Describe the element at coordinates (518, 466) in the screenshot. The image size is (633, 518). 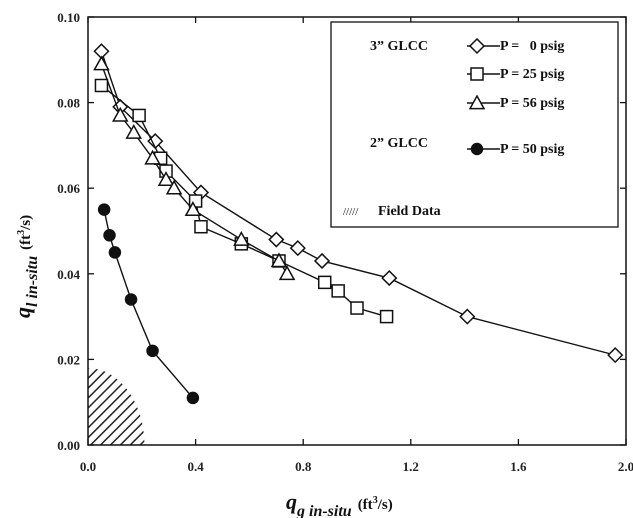
I see `x-tick-label: 1.6` at that location.